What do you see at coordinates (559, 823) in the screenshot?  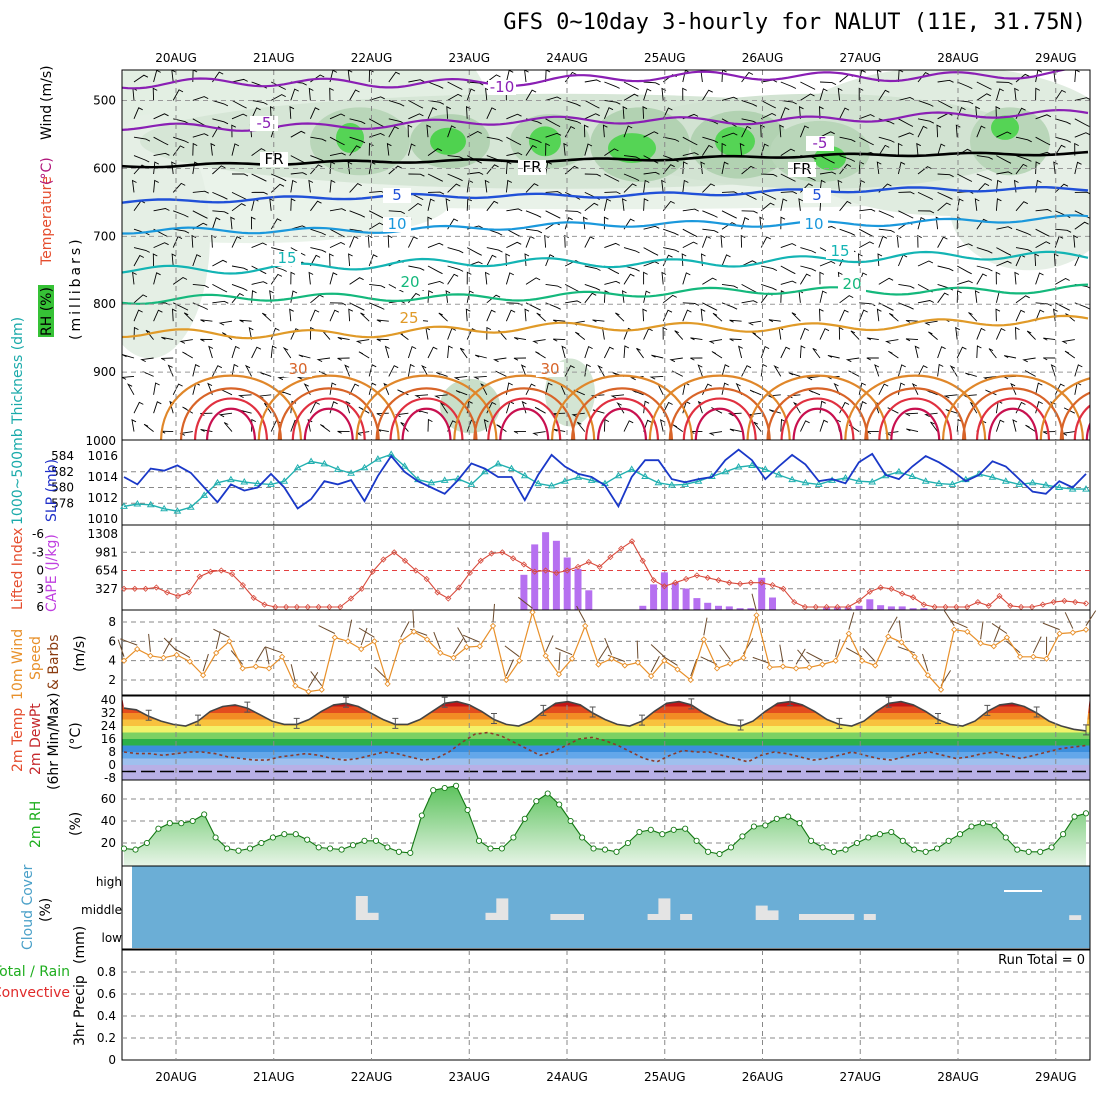 I see `rh-panel: 60 40 20 2m RH (%)` at bounding box center [559, 823].